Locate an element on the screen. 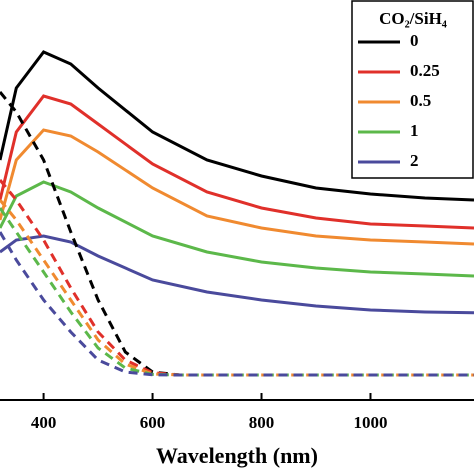 This screenshot has width=474, height=474. x-tick-label: 400 is located at coordinates (44, 422).